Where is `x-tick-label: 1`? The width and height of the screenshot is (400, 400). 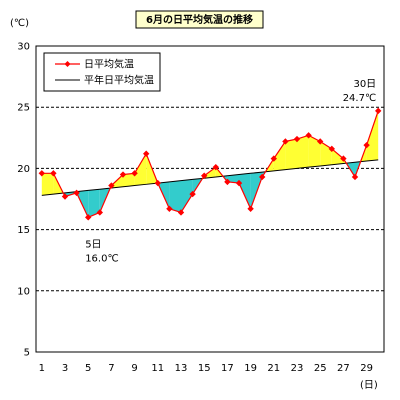 x-tick-label: 1 is located at coordinates (42, 368).